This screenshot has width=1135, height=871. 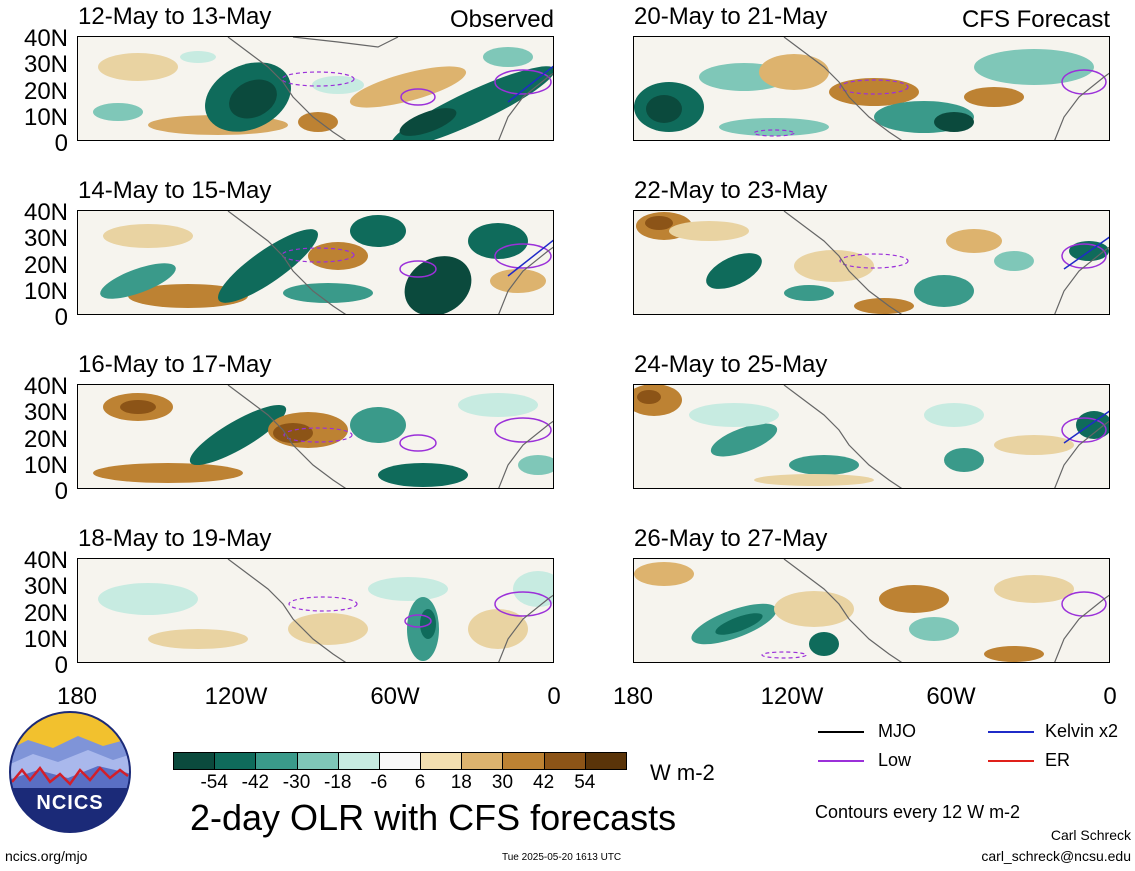 What do you see at coordinates (70, 772) in the screenshot?
I see `ncics-logo: NCICS` at bounding box center [70, 772].